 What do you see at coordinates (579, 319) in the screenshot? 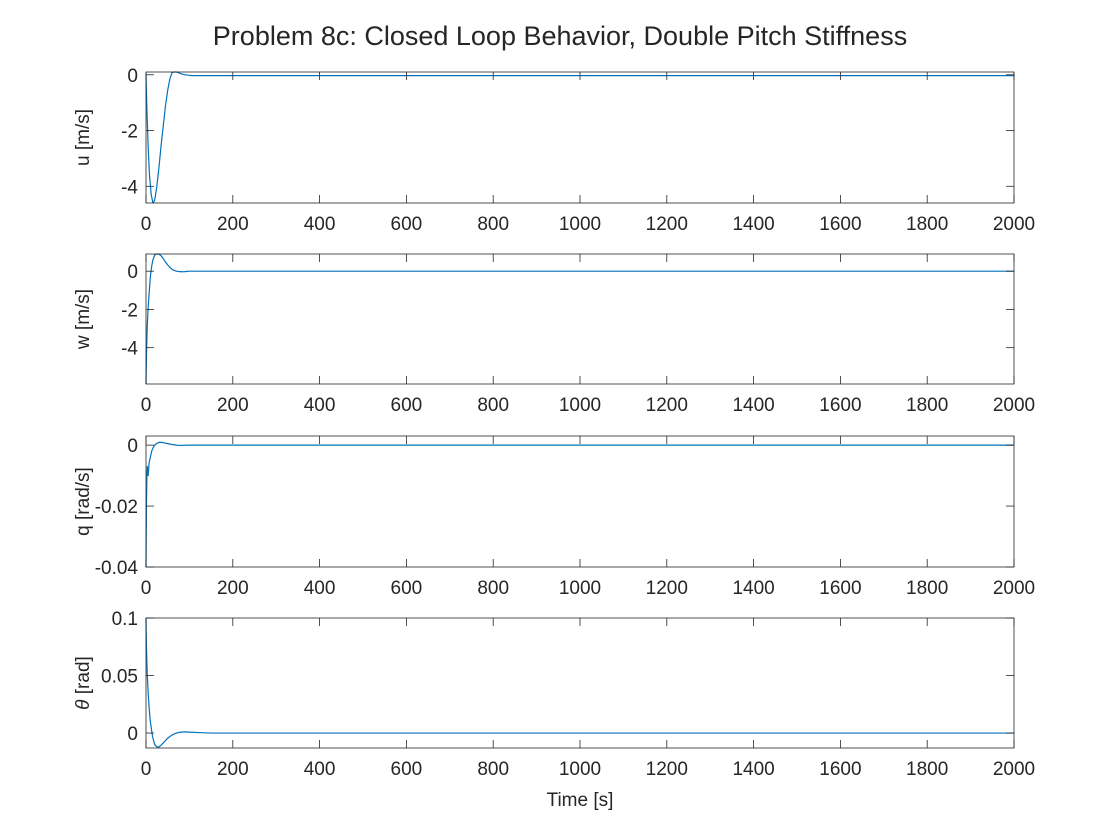
I see `series-line-w` at bounding box center [579, 319].